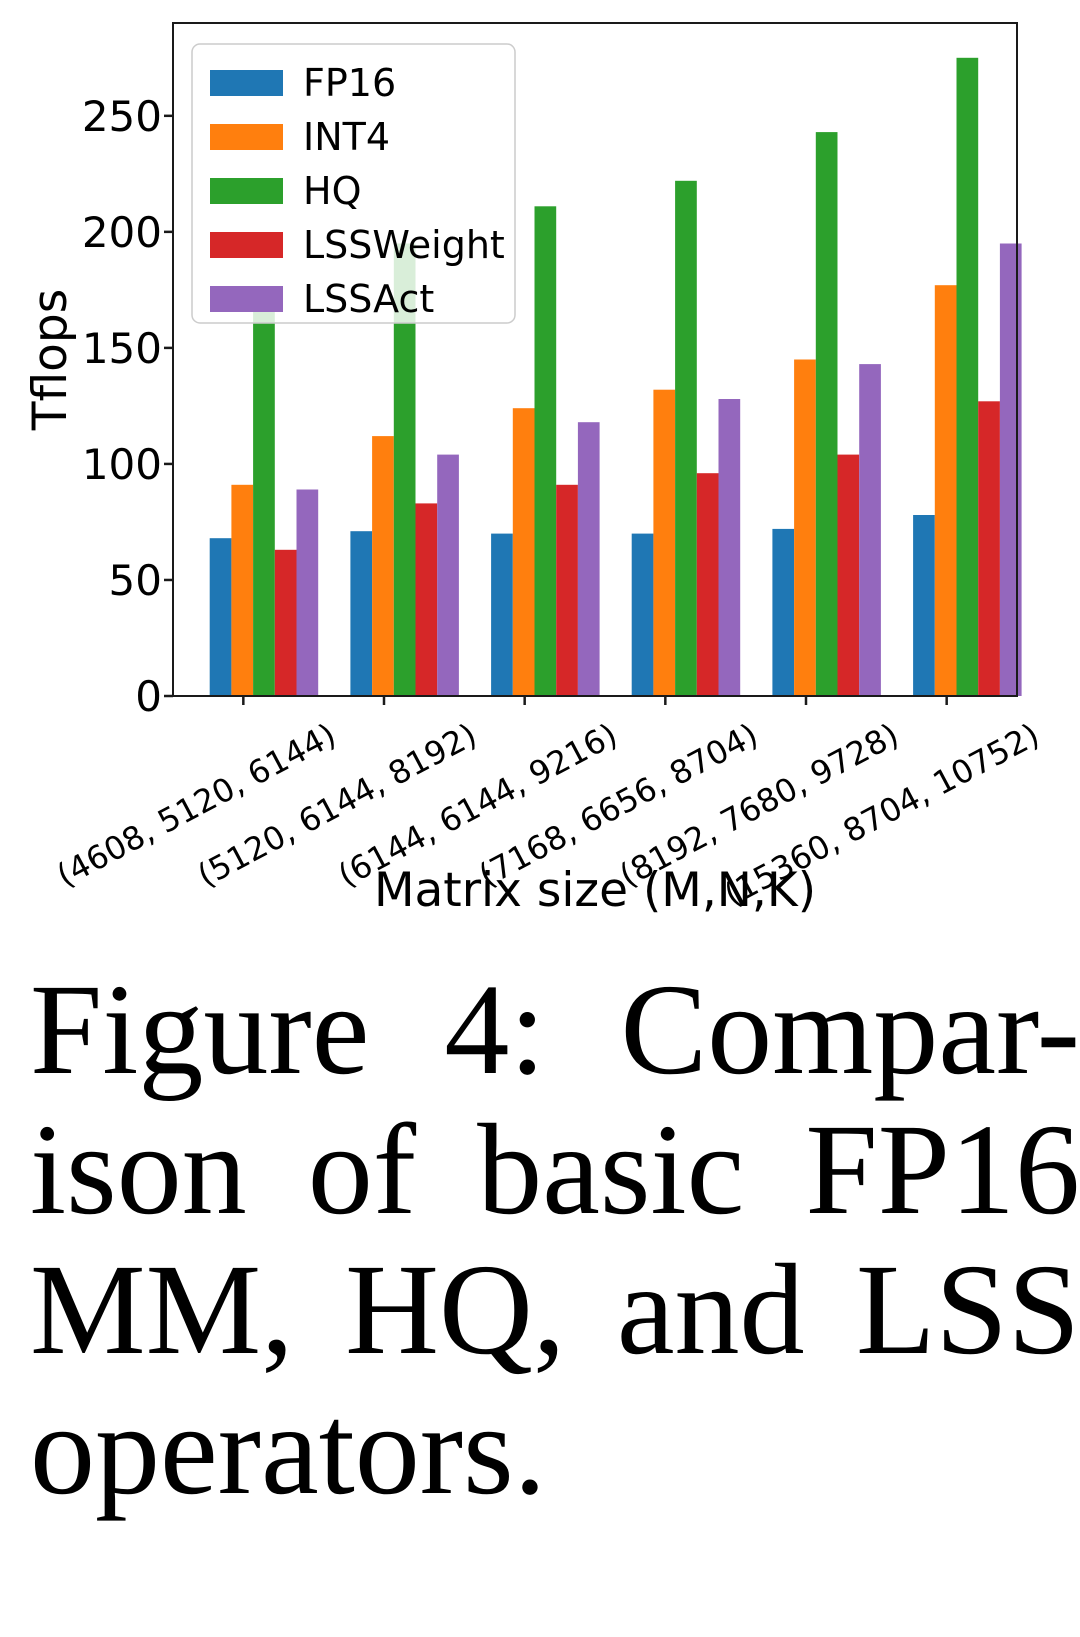 Image resolution: width=1080 pixels, height=1637 pixels. What do you see at coordinates (555, 1170) in the screenshot?
I see `caption-line: ison of basic FP16` at bounding box center [555, 1170].